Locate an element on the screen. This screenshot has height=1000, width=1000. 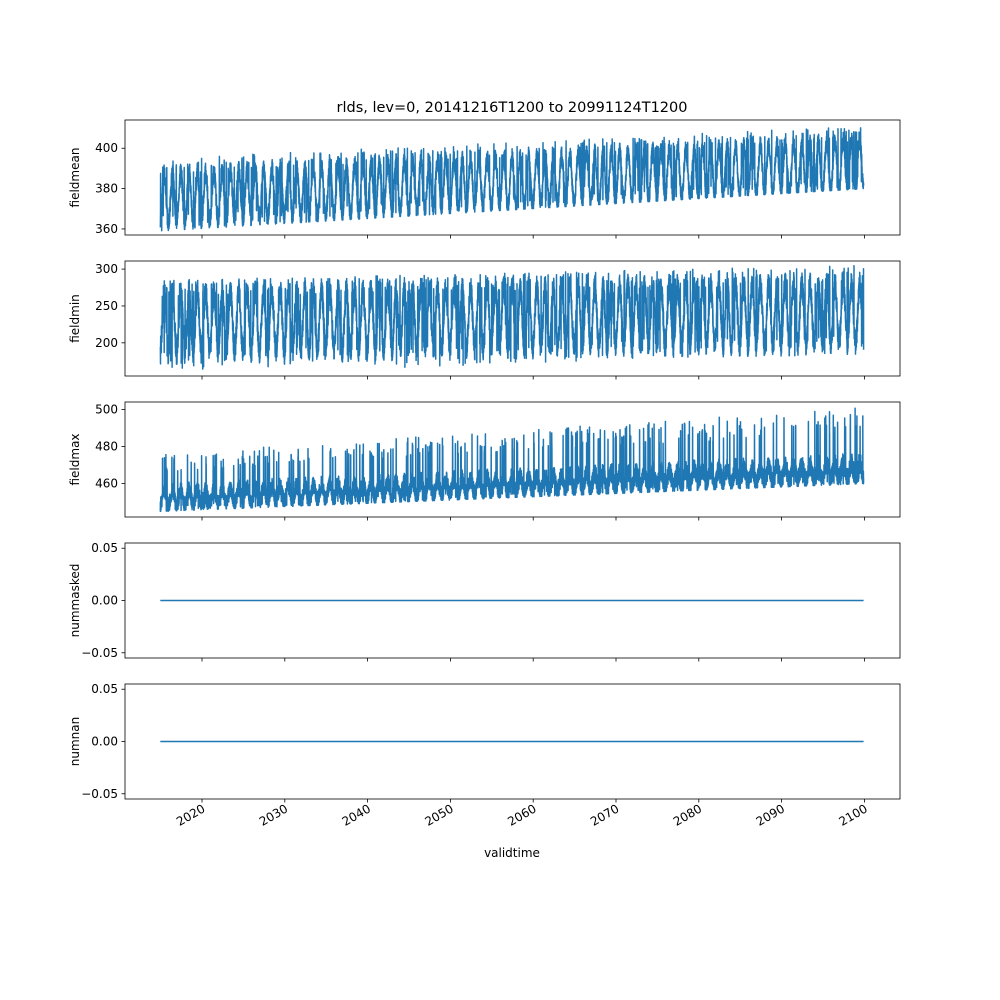
y-tick-label: 480 is located at coordinates (106, 447).